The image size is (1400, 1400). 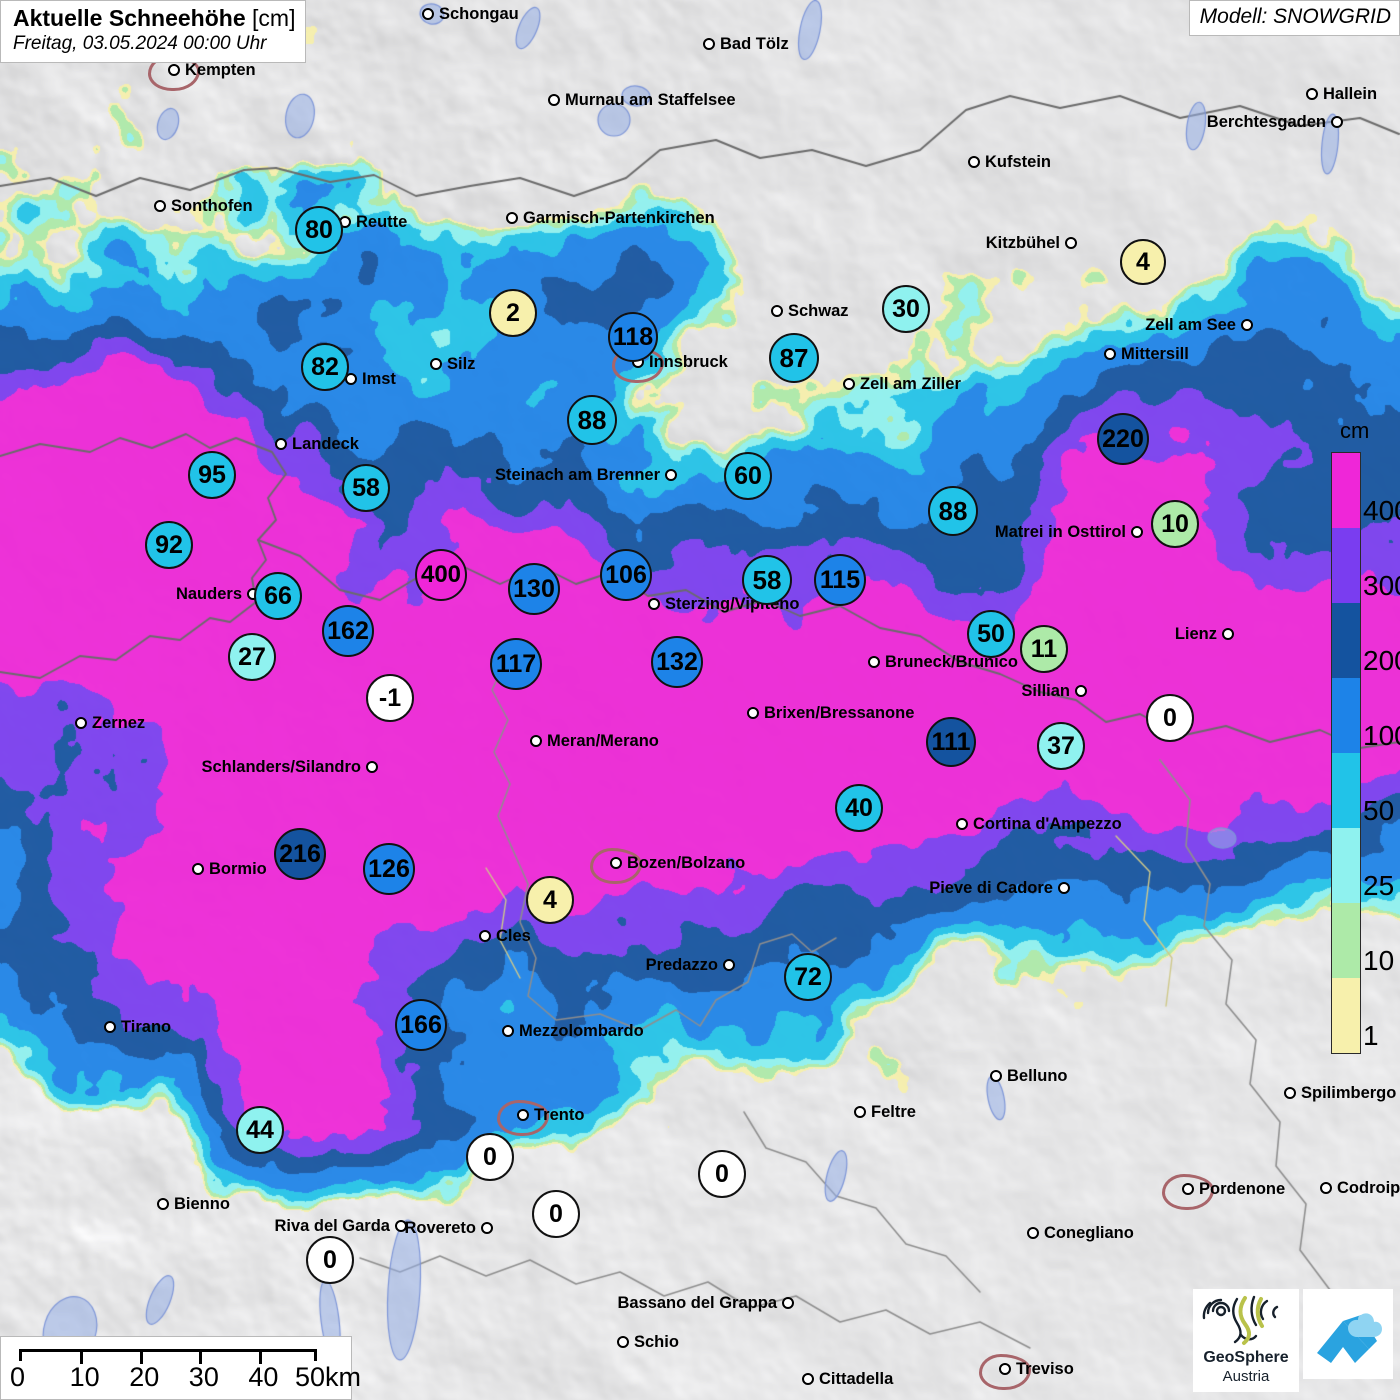 What do you see at coordinates (1022, 243) in the screenshot?
I see `city-label: Kitzbühel` at bounding box center [1022, 243].